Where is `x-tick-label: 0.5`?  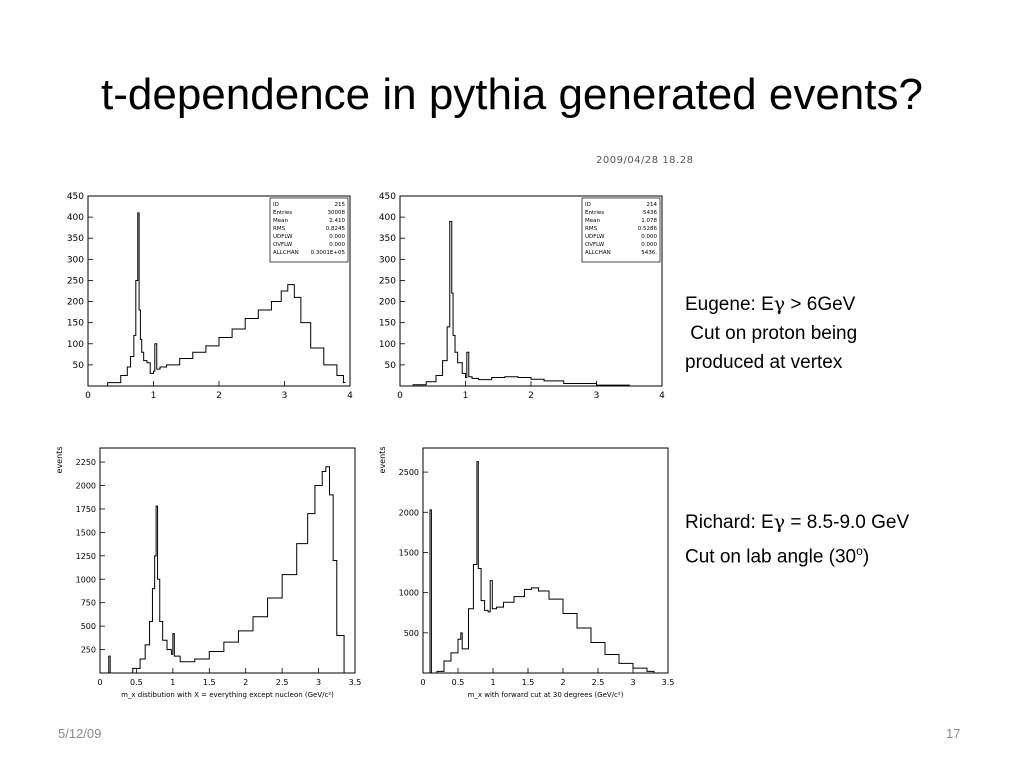 x-tick-label: 0.5 is located at coordinates (136, 682).